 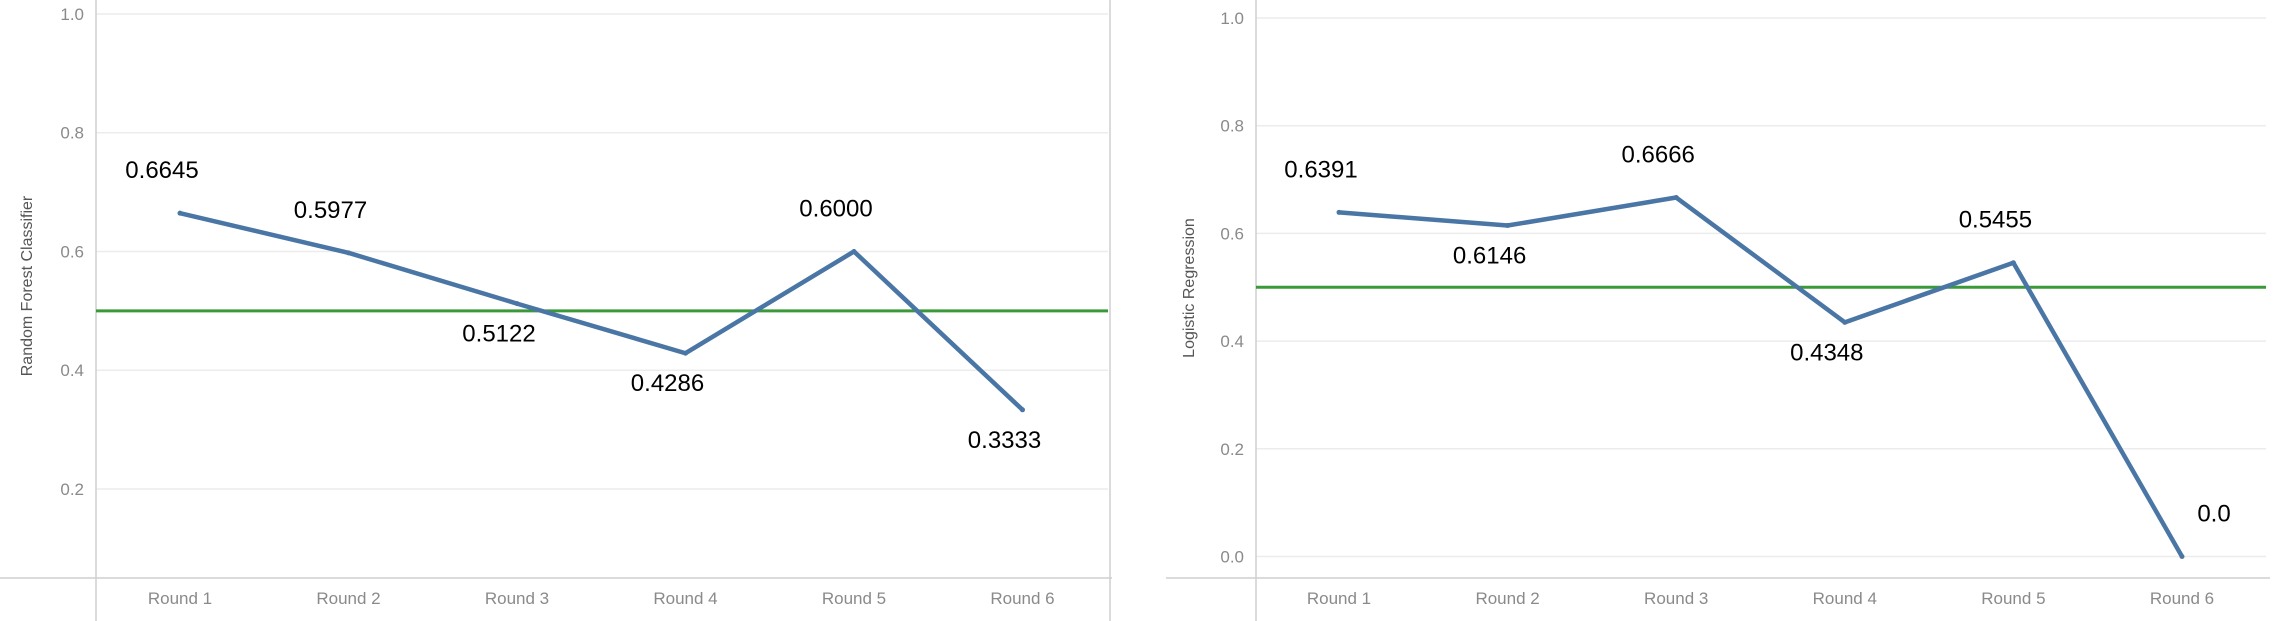 I want to click on data-label: 0.6146, so click(x=1489, y=256).